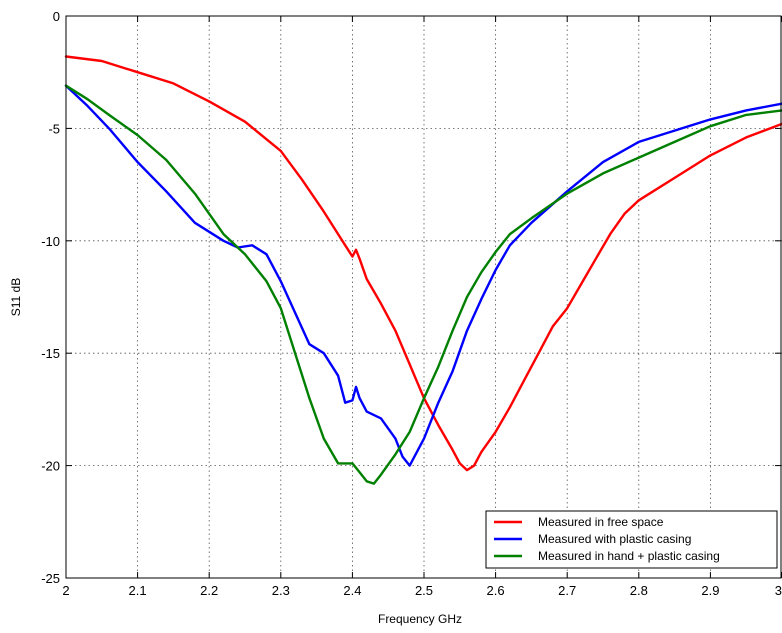 This screenshot has height=633, width=782. Describe the element at coordinates (639, 590) in the screenshot. I see `x-tick-label: 2.8` at that location.